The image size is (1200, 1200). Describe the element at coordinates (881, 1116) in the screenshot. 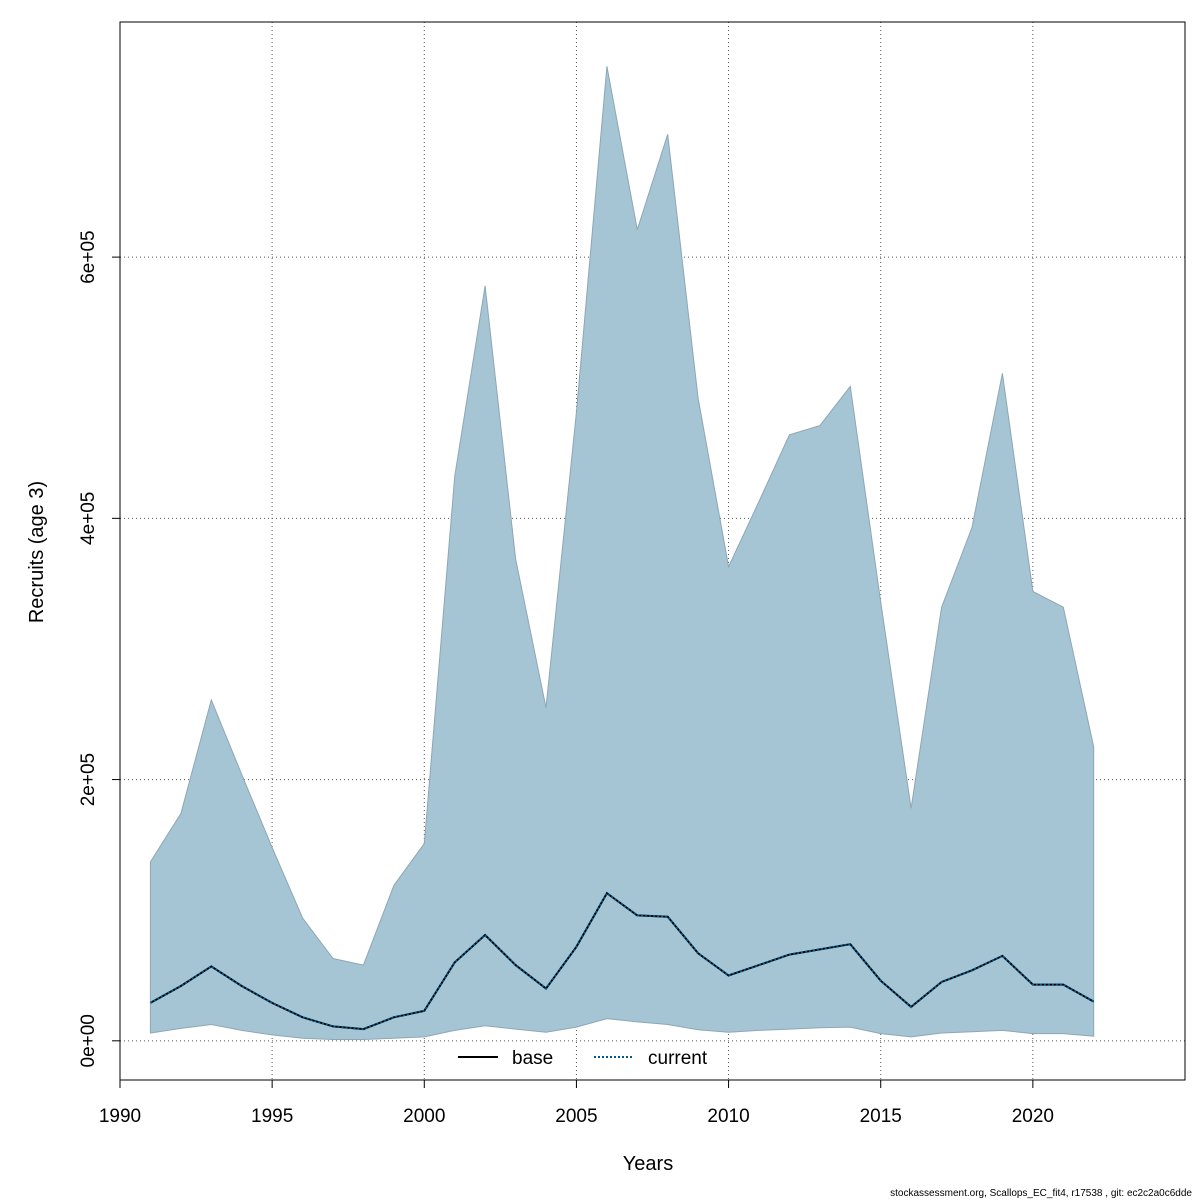

I see `x-tick-label-2015: 2015` at that location.